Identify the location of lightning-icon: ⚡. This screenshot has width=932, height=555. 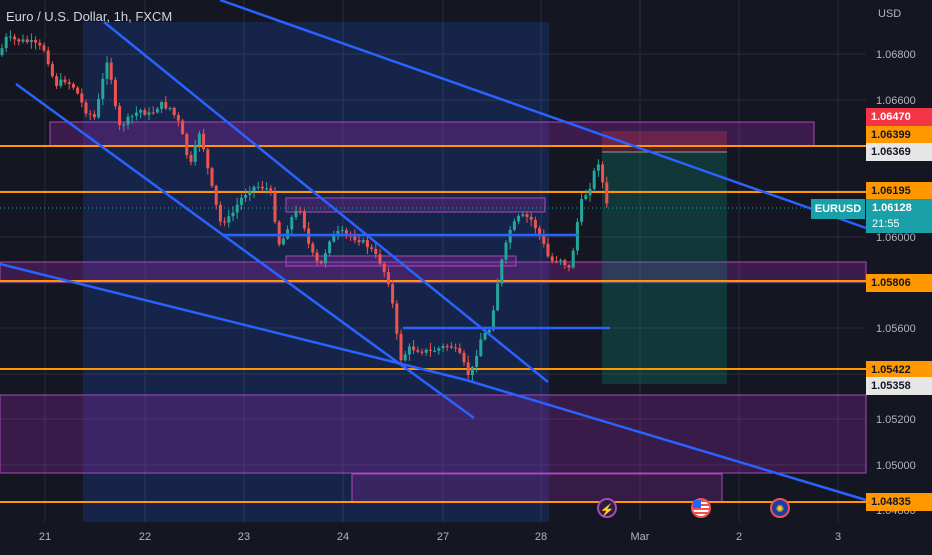
(607, 508).